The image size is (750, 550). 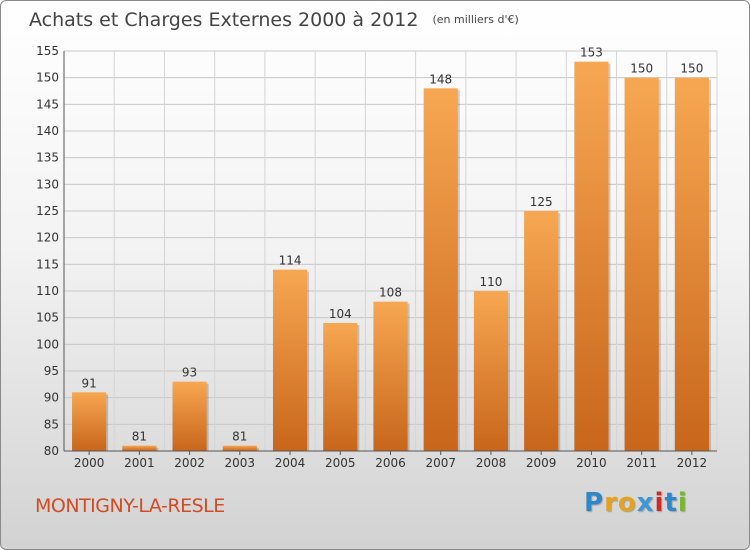 I want to click on x-tick-label: 2006, so click(x=390, y=463).